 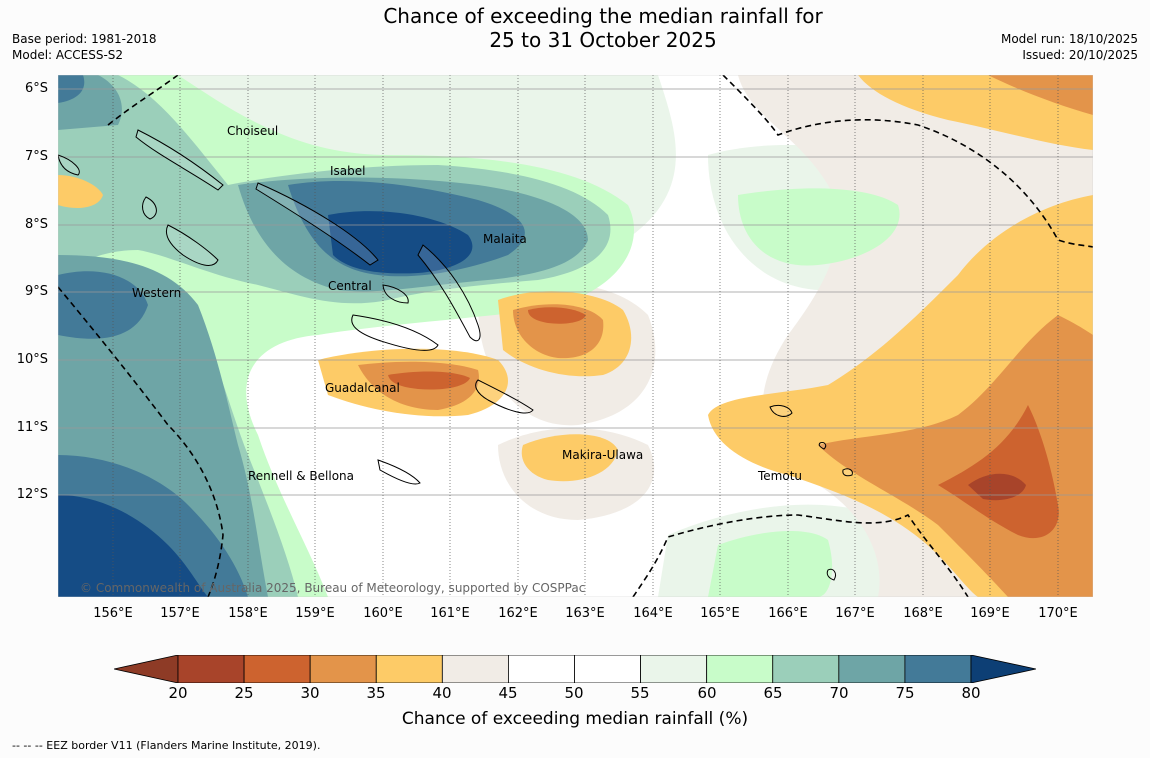 What do you see at coordinates (68, 55) in the screenshot?
I see `model-name: Model: ACCESS-S2` at bounding box center [68, 55].